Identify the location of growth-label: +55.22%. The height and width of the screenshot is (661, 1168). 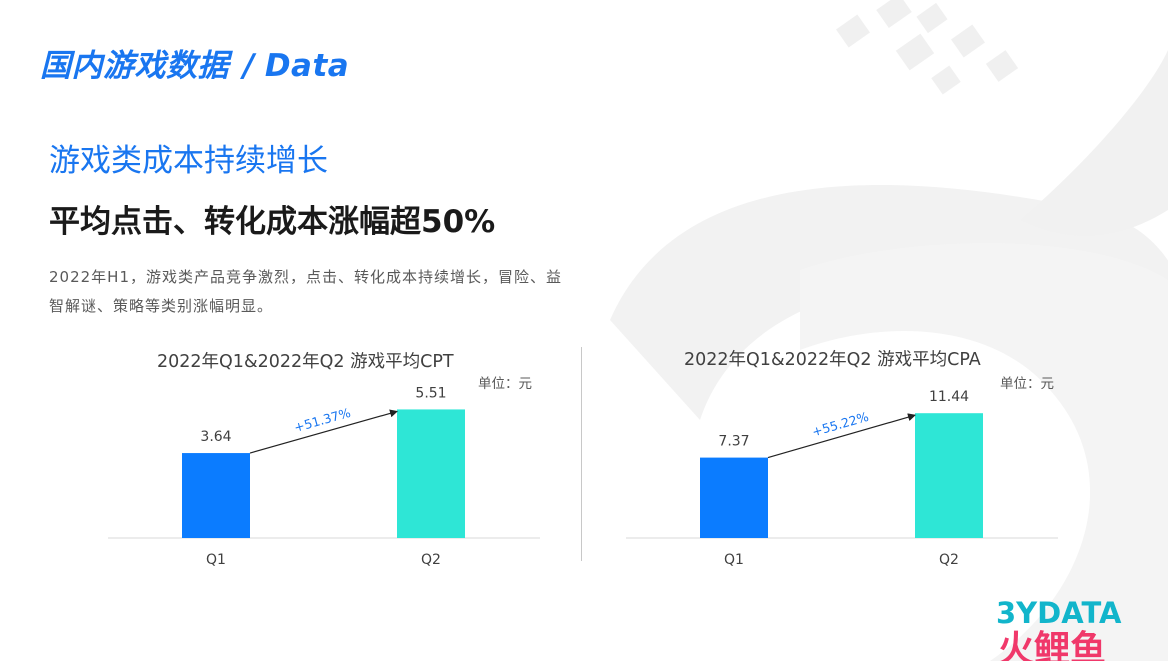
(840, 424).